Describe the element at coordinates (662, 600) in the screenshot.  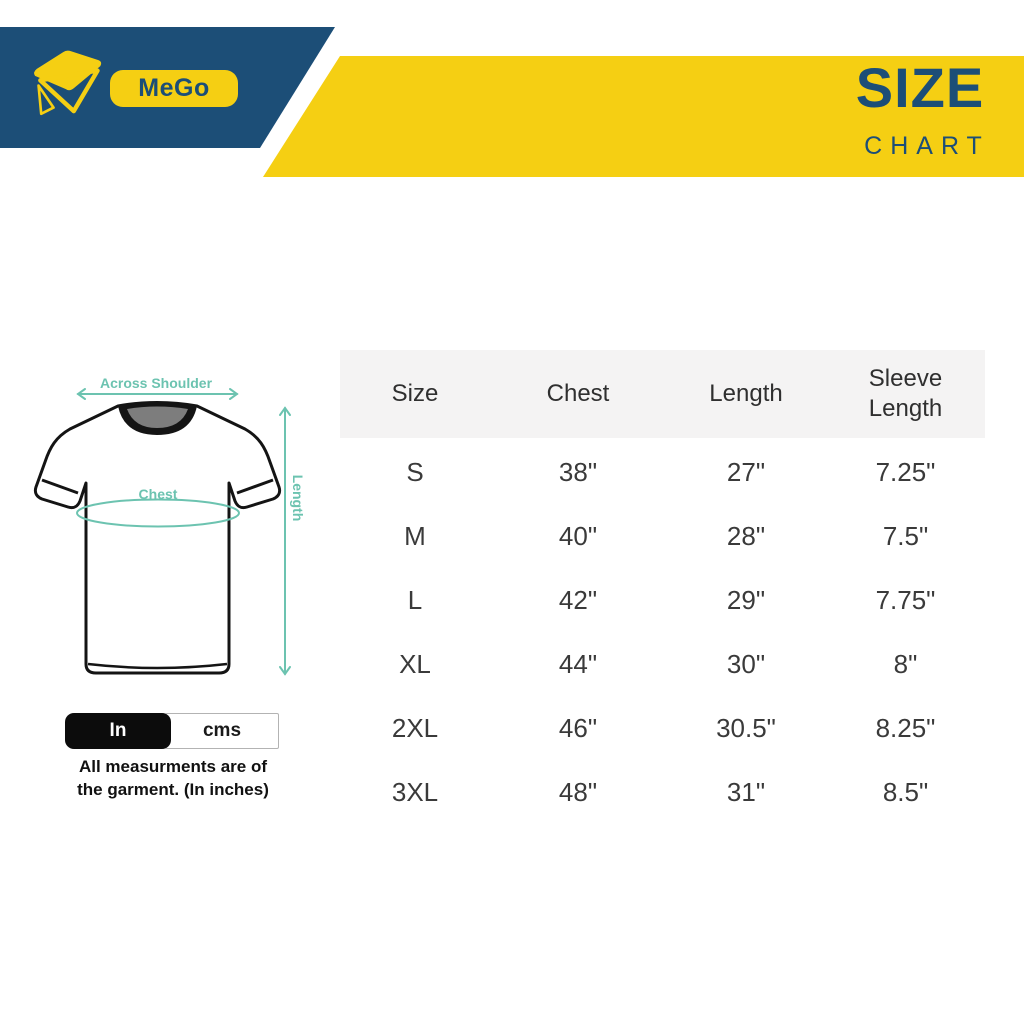
I see `table-row: L 42" 29" 7.75"` at that location.